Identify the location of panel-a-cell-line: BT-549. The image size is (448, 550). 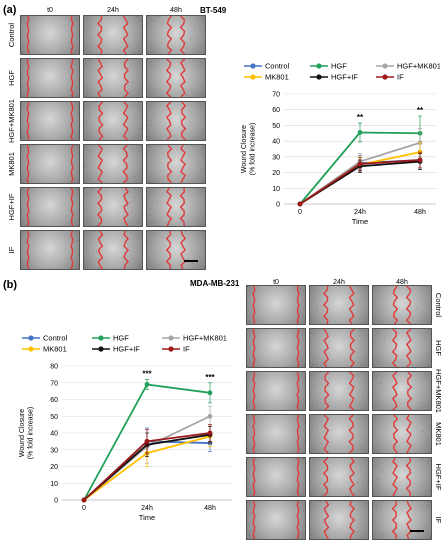
(213, 10).